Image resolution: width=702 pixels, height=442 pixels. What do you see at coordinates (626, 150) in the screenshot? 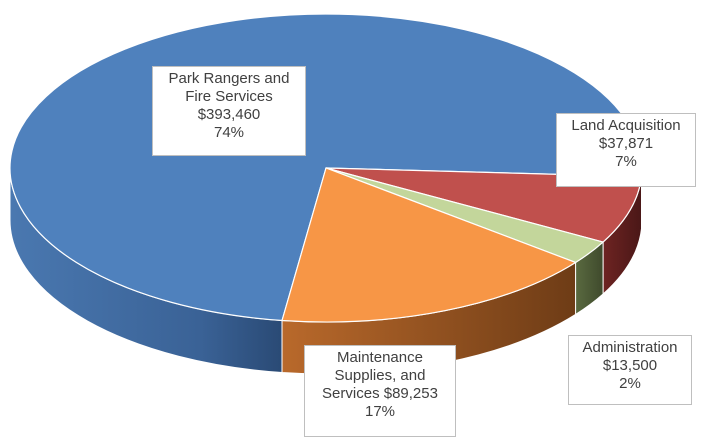
I see `data-label-land-acquisition: Land Acquisition $37,871 7%` at bounding box center [626, 150].